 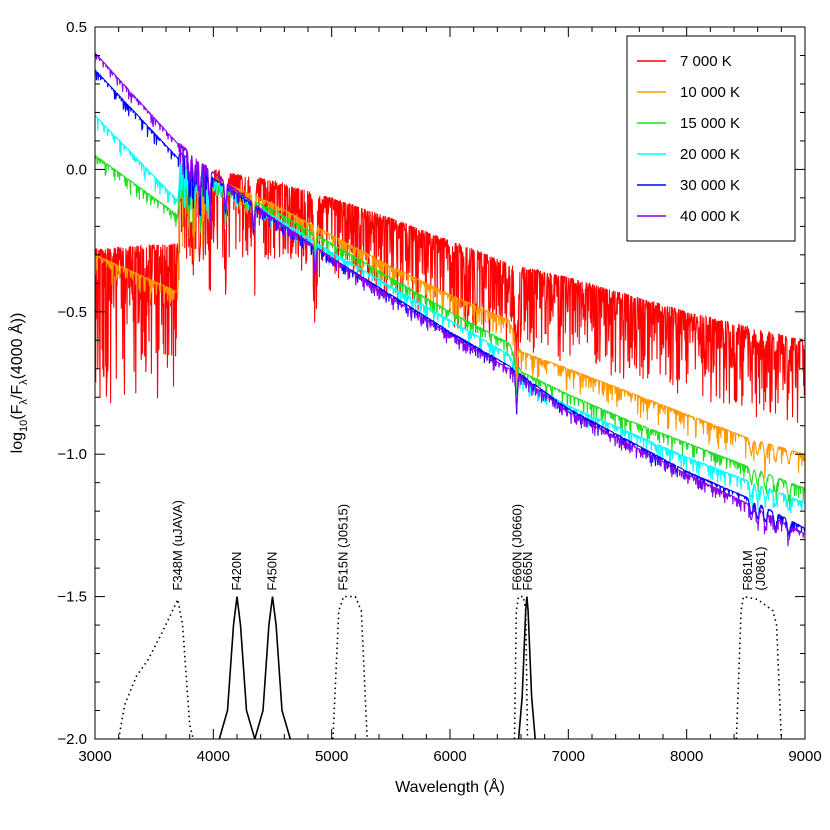 I want to click on filter-label-j0861: (J0861), so click(x=760, y=569).